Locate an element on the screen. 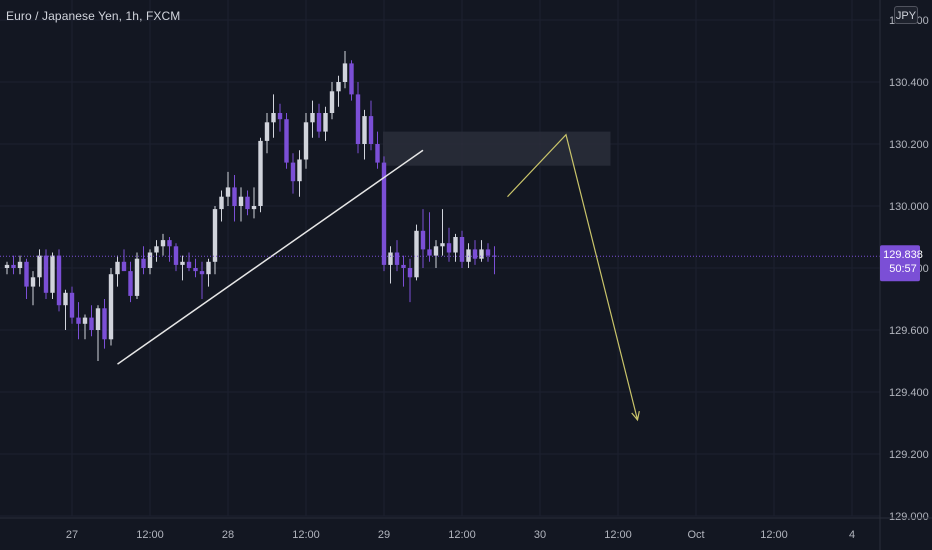 The image size is (932, 550). time-tick-label: 27 is located at coordinates (72, 535).